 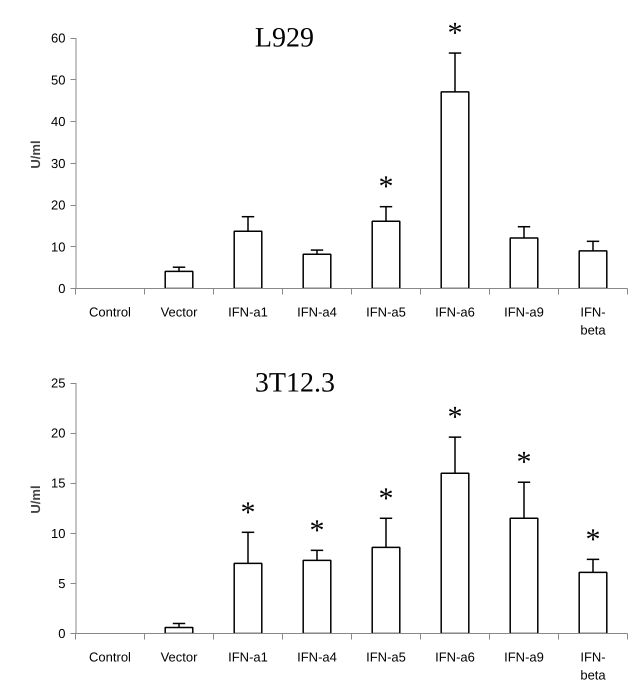 I want to click on y-tick-label: 25, so click(x=58, y=383).